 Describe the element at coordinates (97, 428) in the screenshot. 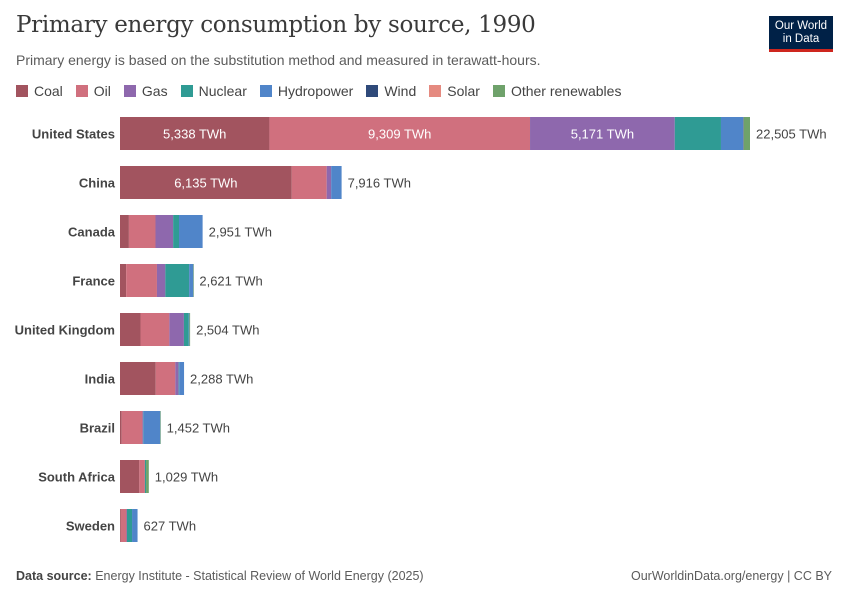

I see `category-label: Brazil` at that location.